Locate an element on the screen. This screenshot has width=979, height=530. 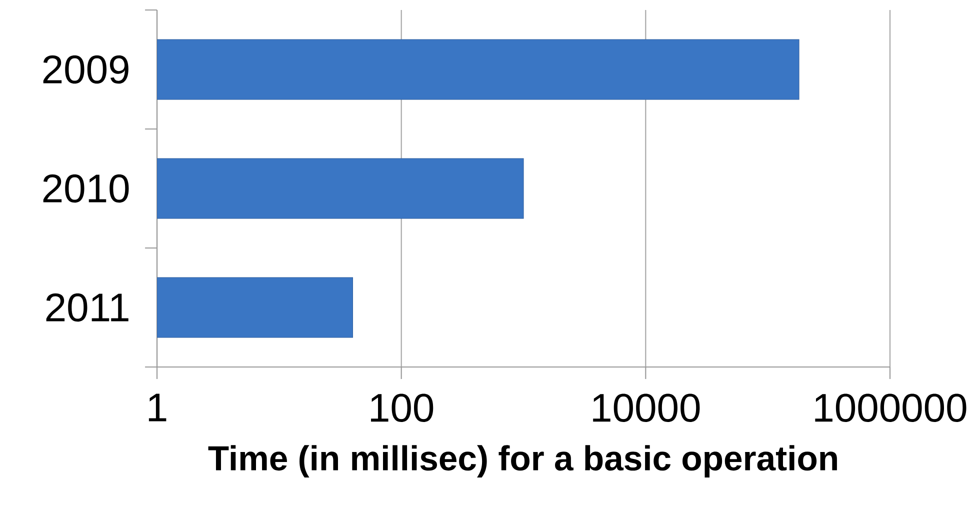
x-tick-label: 100 is located at coordinates (402, 408).